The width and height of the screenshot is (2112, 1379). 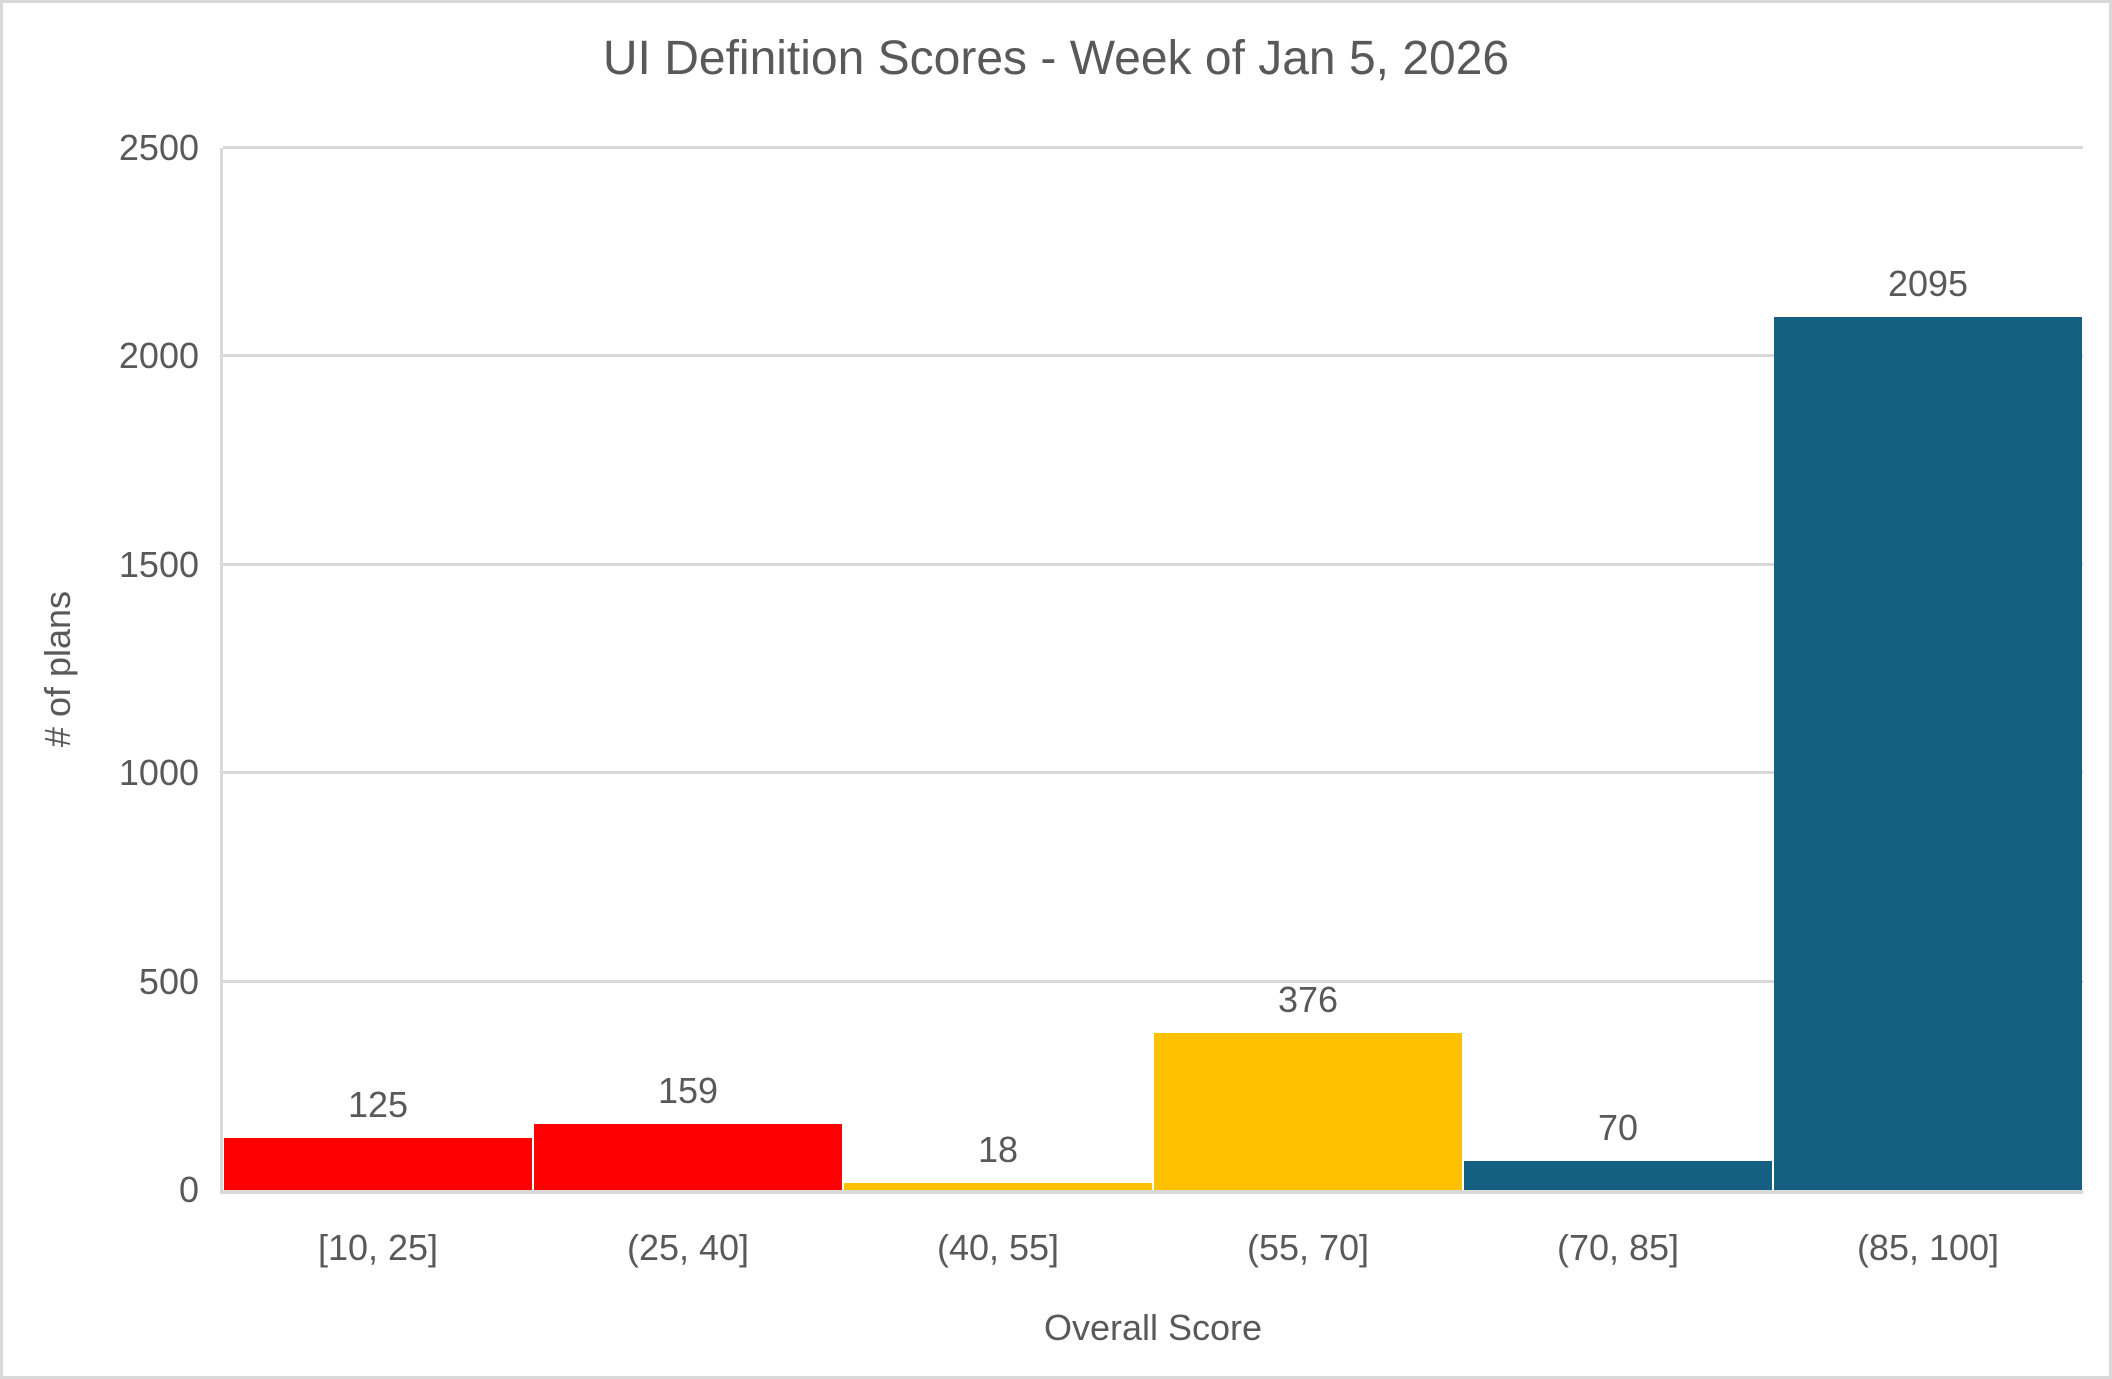 I want to click on x-tick-label: (55, 70], so click(x=1308, y=1247).